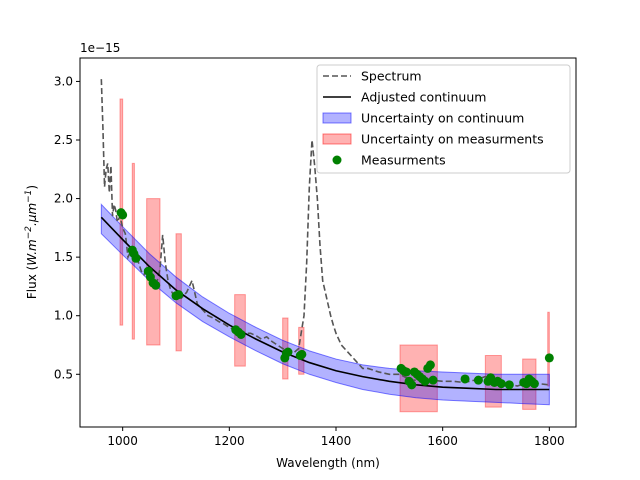 This screenshot has width=640, height=480. I want to click on y-axis-label-end: ), so click(32, 187).